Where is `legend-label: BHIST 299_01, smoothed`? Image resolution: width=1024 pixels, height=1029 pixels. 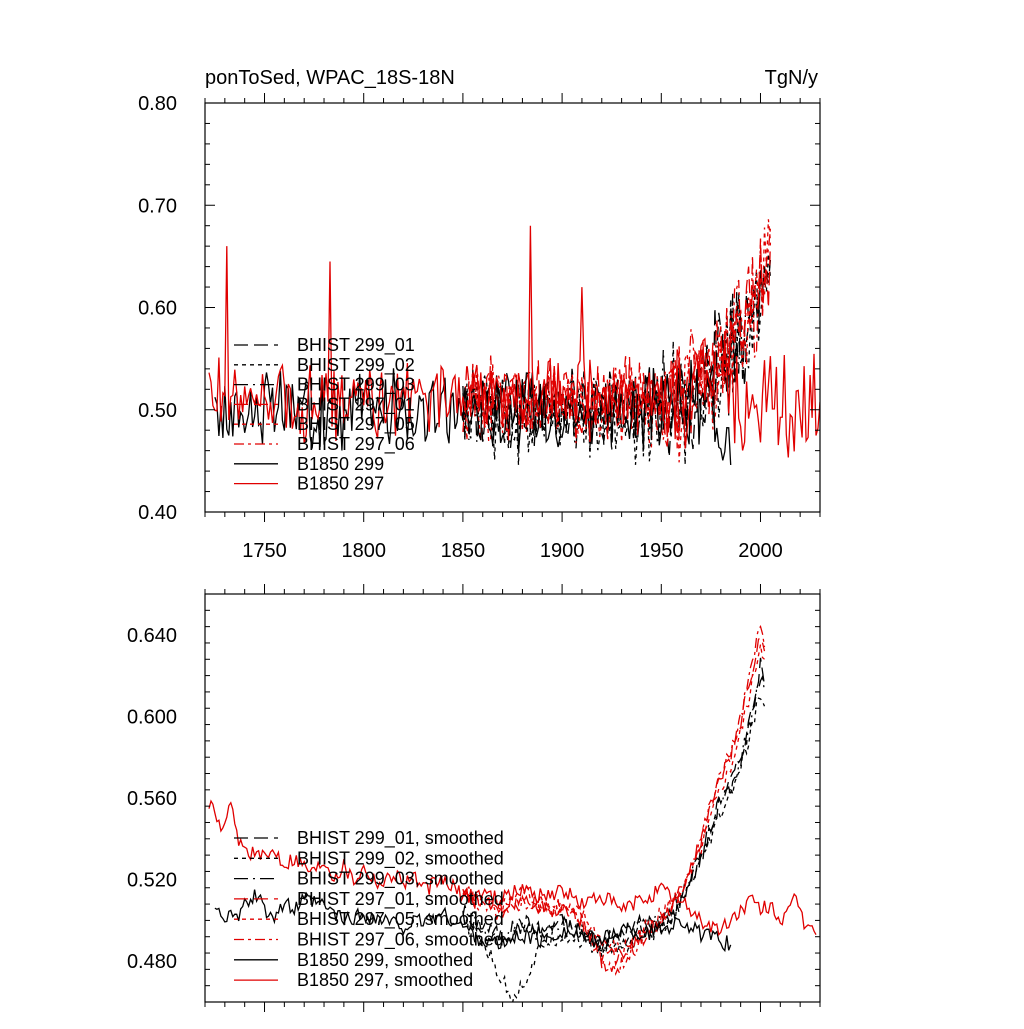 legend-label: BHIST 299_01, smoothed is located at coordinates (400, 838).